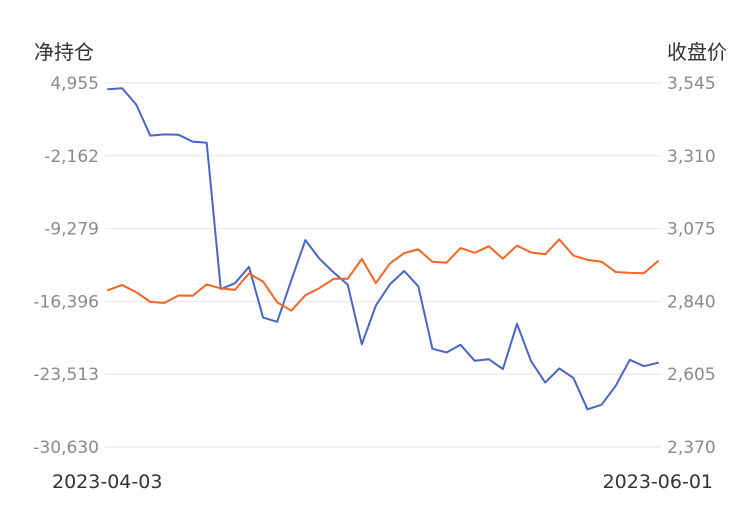 The width and height of the screenshot is (750, 510). I want to click on x-tick-label: 2023-04-03, so click(107, 482).